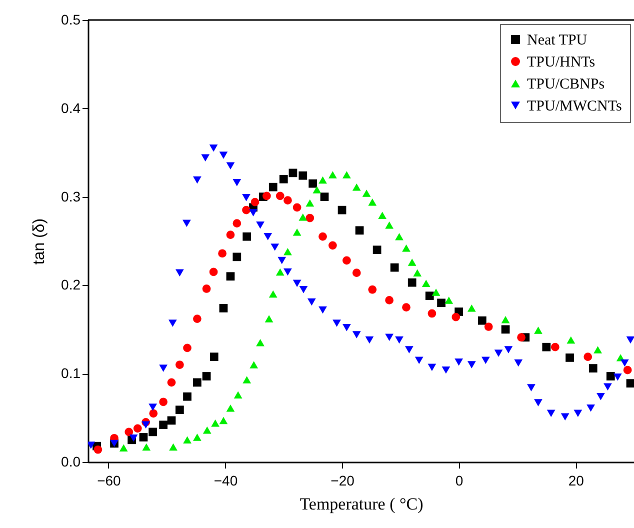 This screenshot has width=634, height=528. What do you see at coordinates (561, 62) in the screenshot?
I see `legend-label: TPU/HNTs` at bounding box center [561, 62].